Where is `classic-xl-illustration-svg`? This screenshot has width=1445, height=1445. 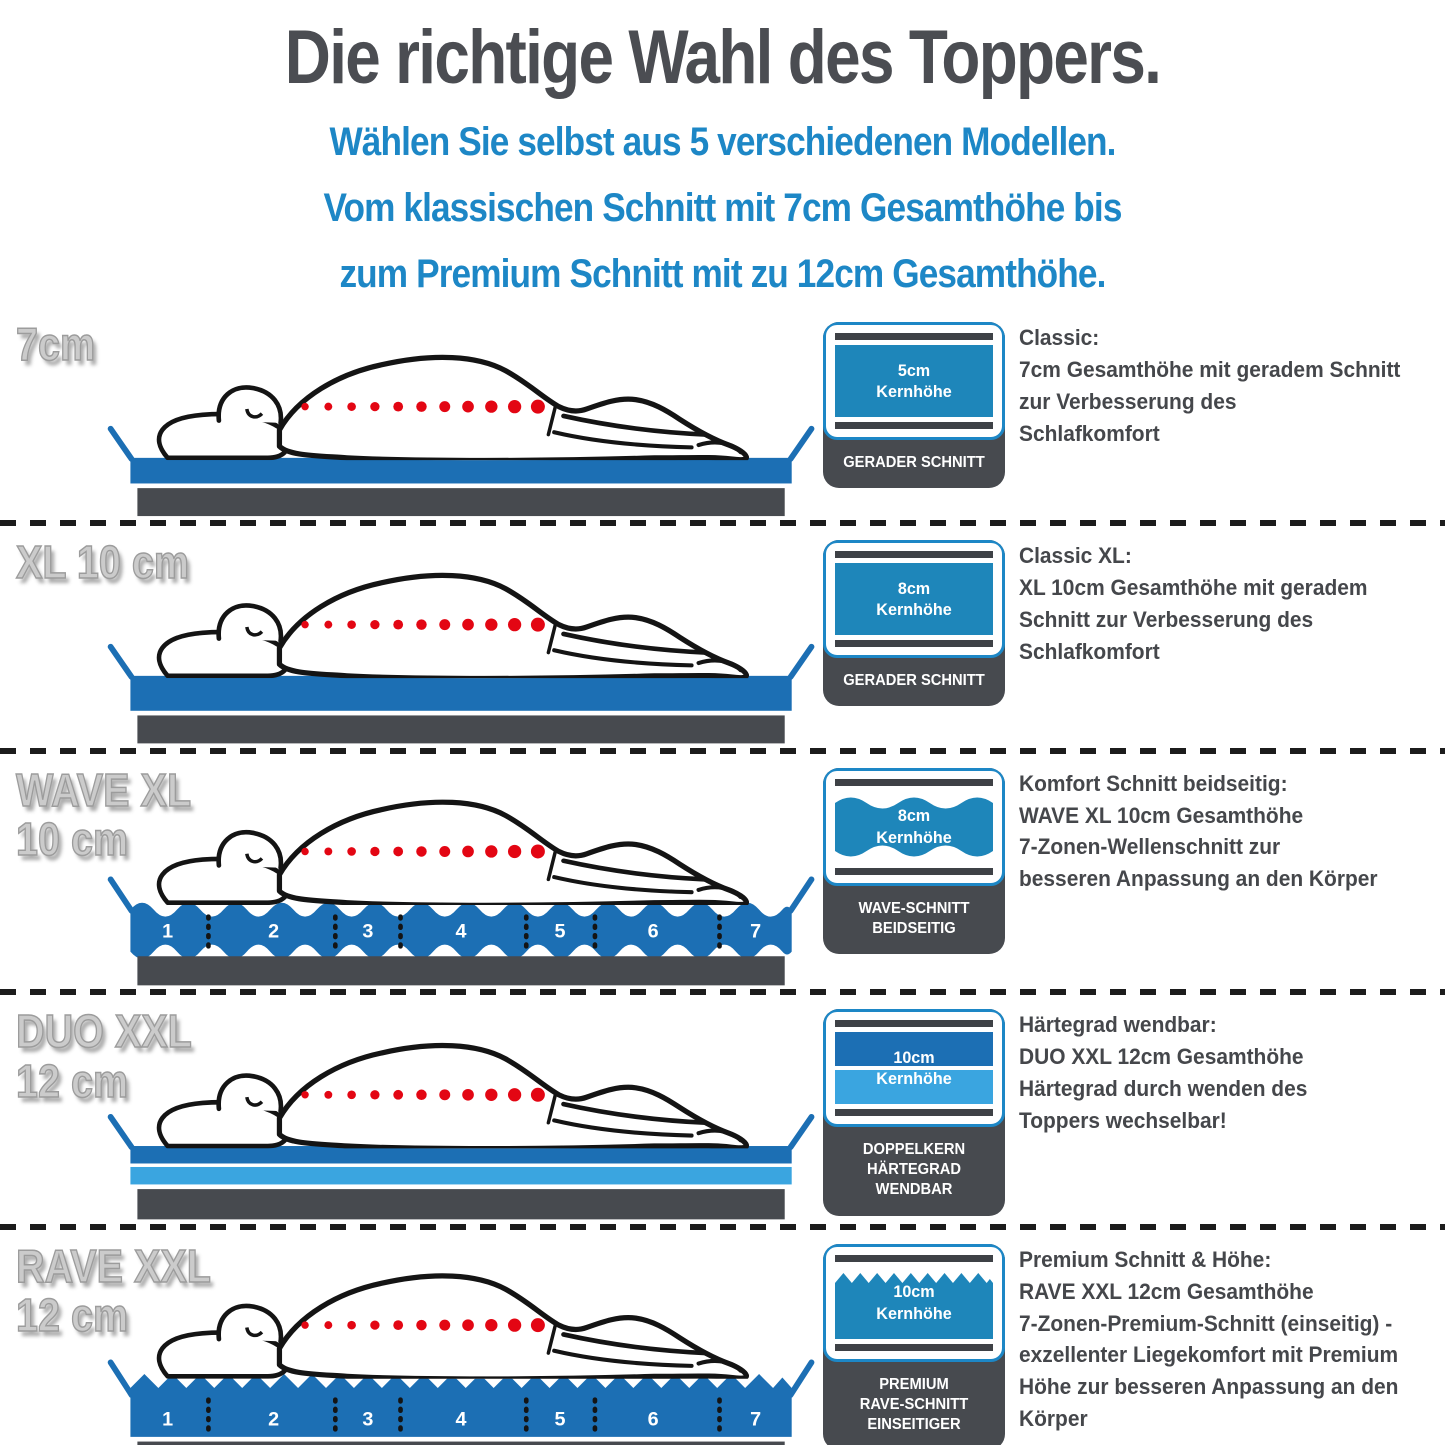 classic-xl-illustration-svg is located at coordinates (461, 636).